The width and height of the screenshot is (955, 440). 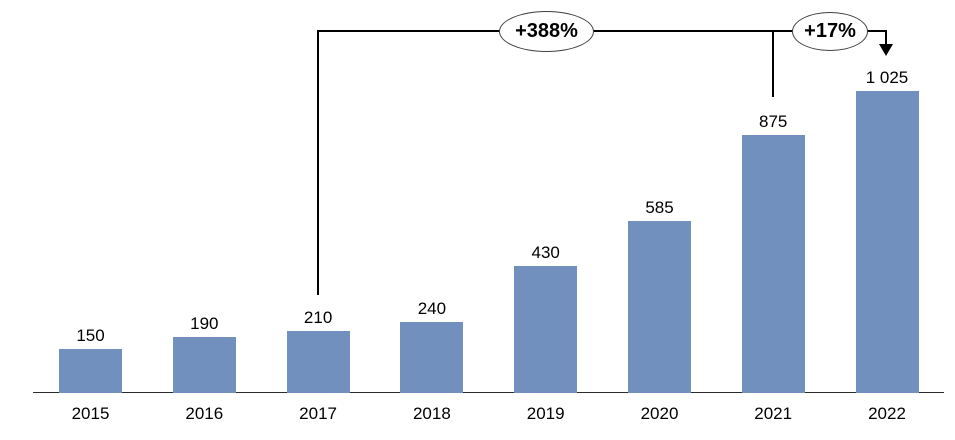 What do you see at coordinates (886, 50) in the screenshot?
I see `down-arrow-icon` at bounding box center [886, 50].